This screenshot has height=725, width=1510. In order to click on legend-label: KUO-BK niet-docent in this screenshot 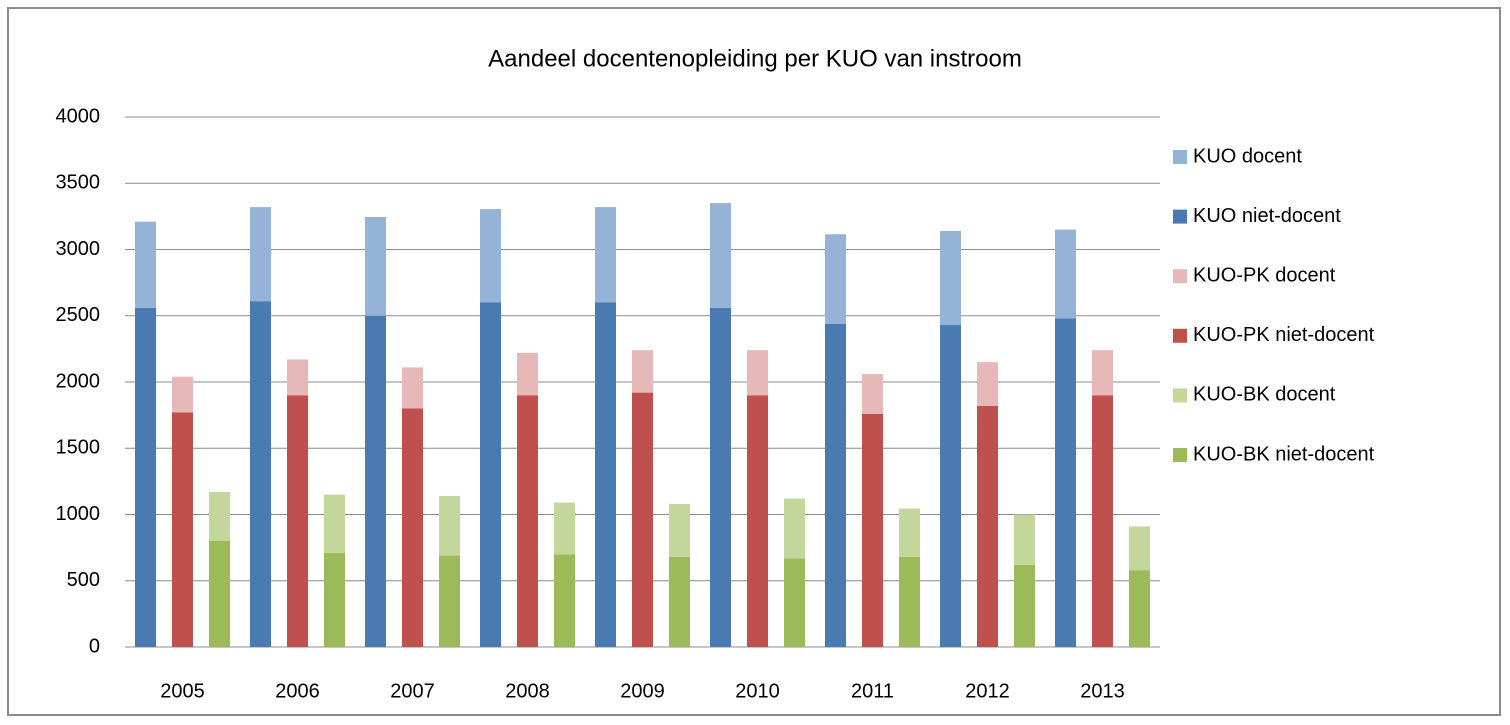, I will do `click(1284, 454)`.